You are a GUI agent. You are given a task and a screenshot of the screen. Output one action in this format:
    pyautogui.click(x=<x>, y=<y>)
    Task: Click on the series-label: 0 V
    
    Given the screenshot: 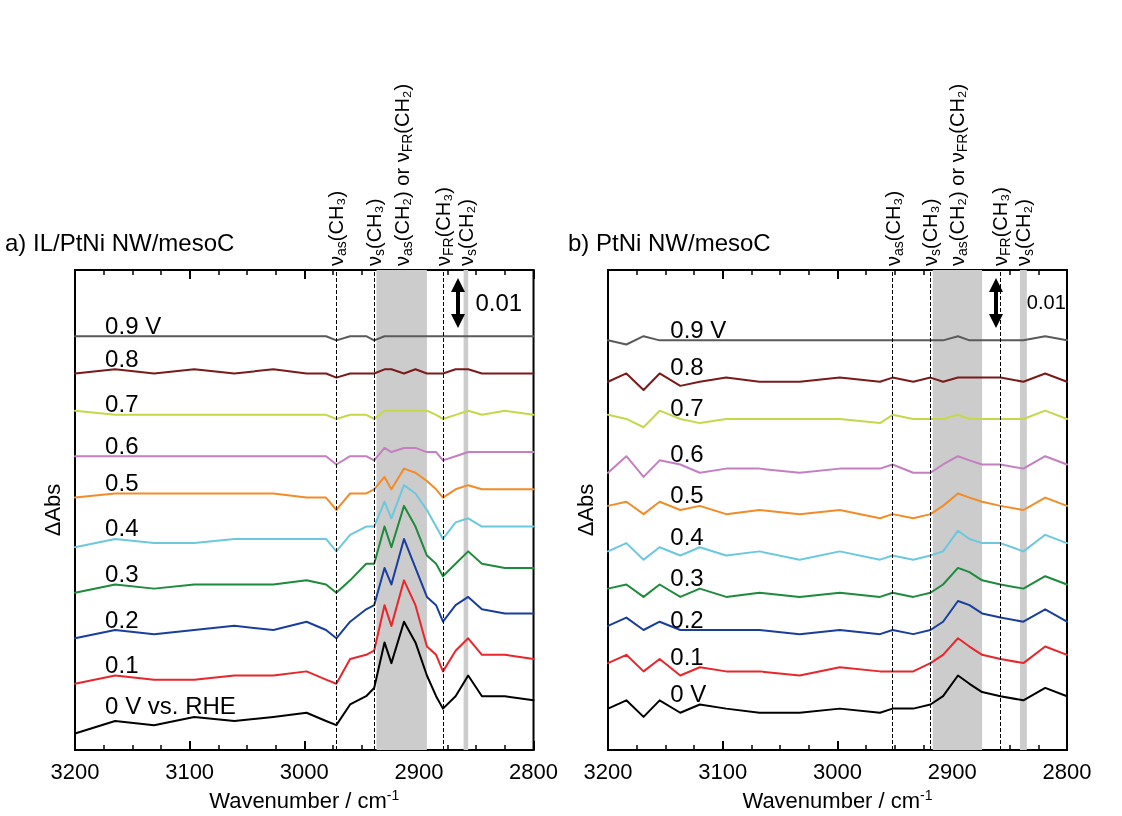 What is the action you would take?
    pyautogui.click(x=688, y=693)
    